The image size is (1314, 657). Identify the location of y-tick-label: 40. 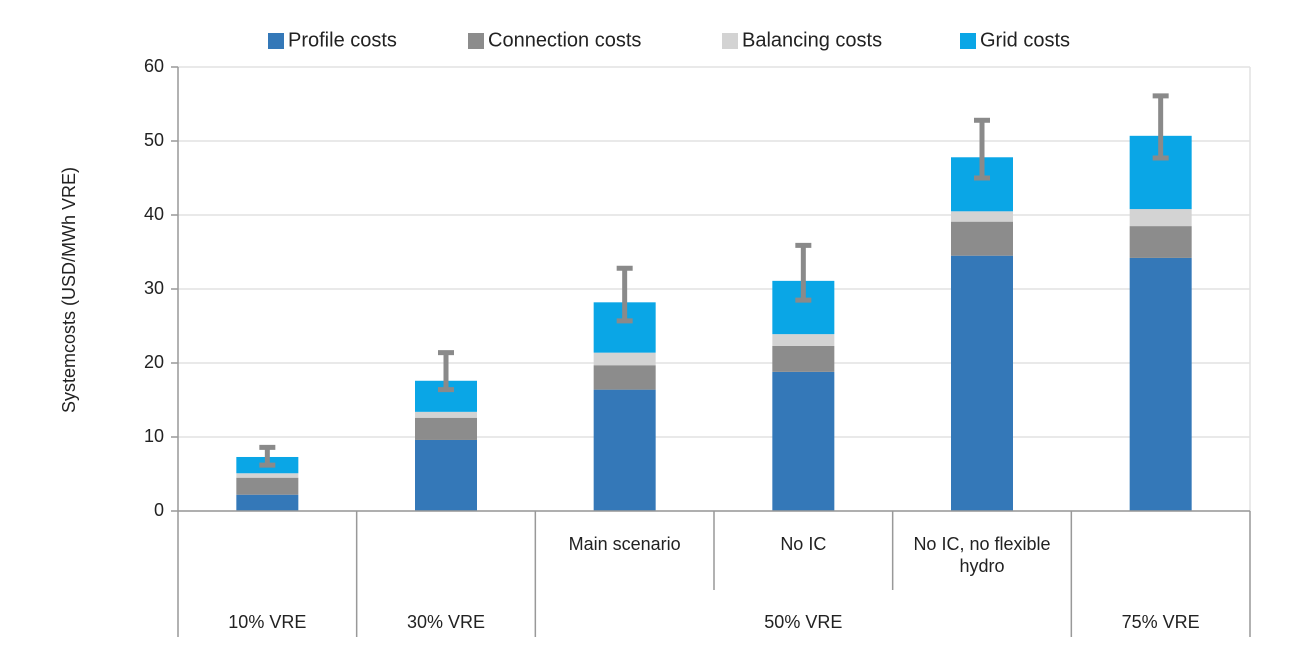
(154, 214).